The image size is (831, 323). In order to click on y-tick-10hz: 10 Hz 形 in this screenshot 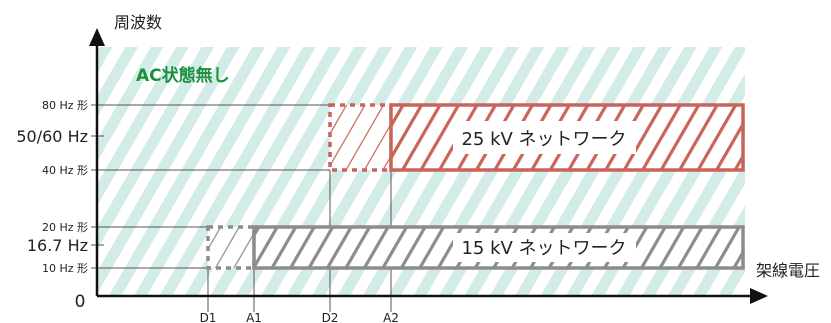, I will do `click(65, 268)`.